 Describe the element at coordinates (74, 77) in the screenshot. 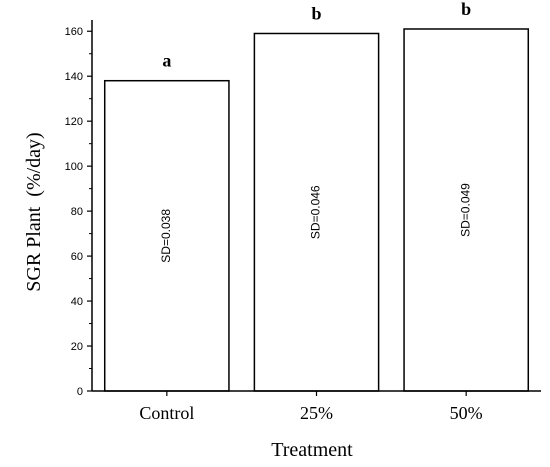

I see `y-tick-label: 140` at that location.